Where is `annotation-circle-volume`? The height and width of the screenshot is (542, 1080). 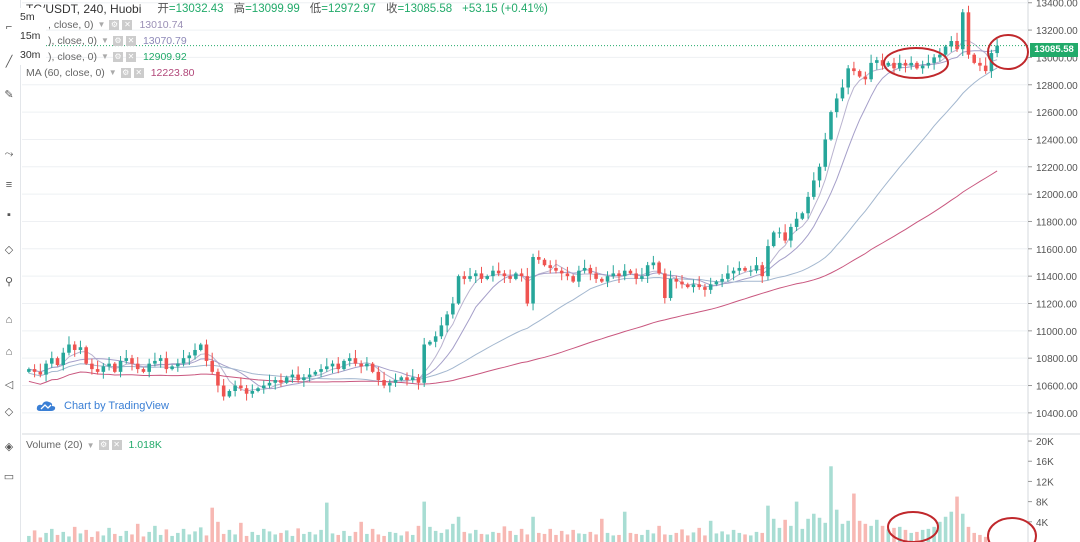 annotation-circle-volume is located at coordinates (1012, 529).